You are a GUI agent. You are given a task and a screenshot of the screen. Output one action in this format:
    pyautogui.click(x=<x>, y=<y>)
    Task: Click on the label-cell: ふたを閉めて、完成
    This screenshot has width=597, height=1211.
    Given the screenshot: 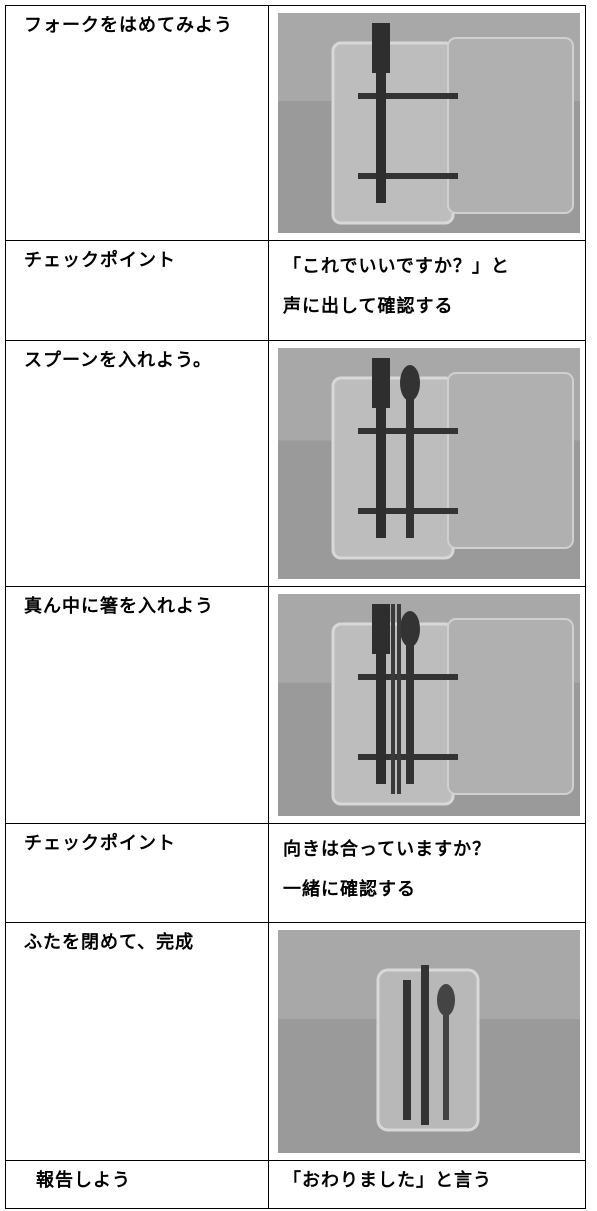 What is the action you would take?
    pyautogui.click(x=137, y=1041)
    